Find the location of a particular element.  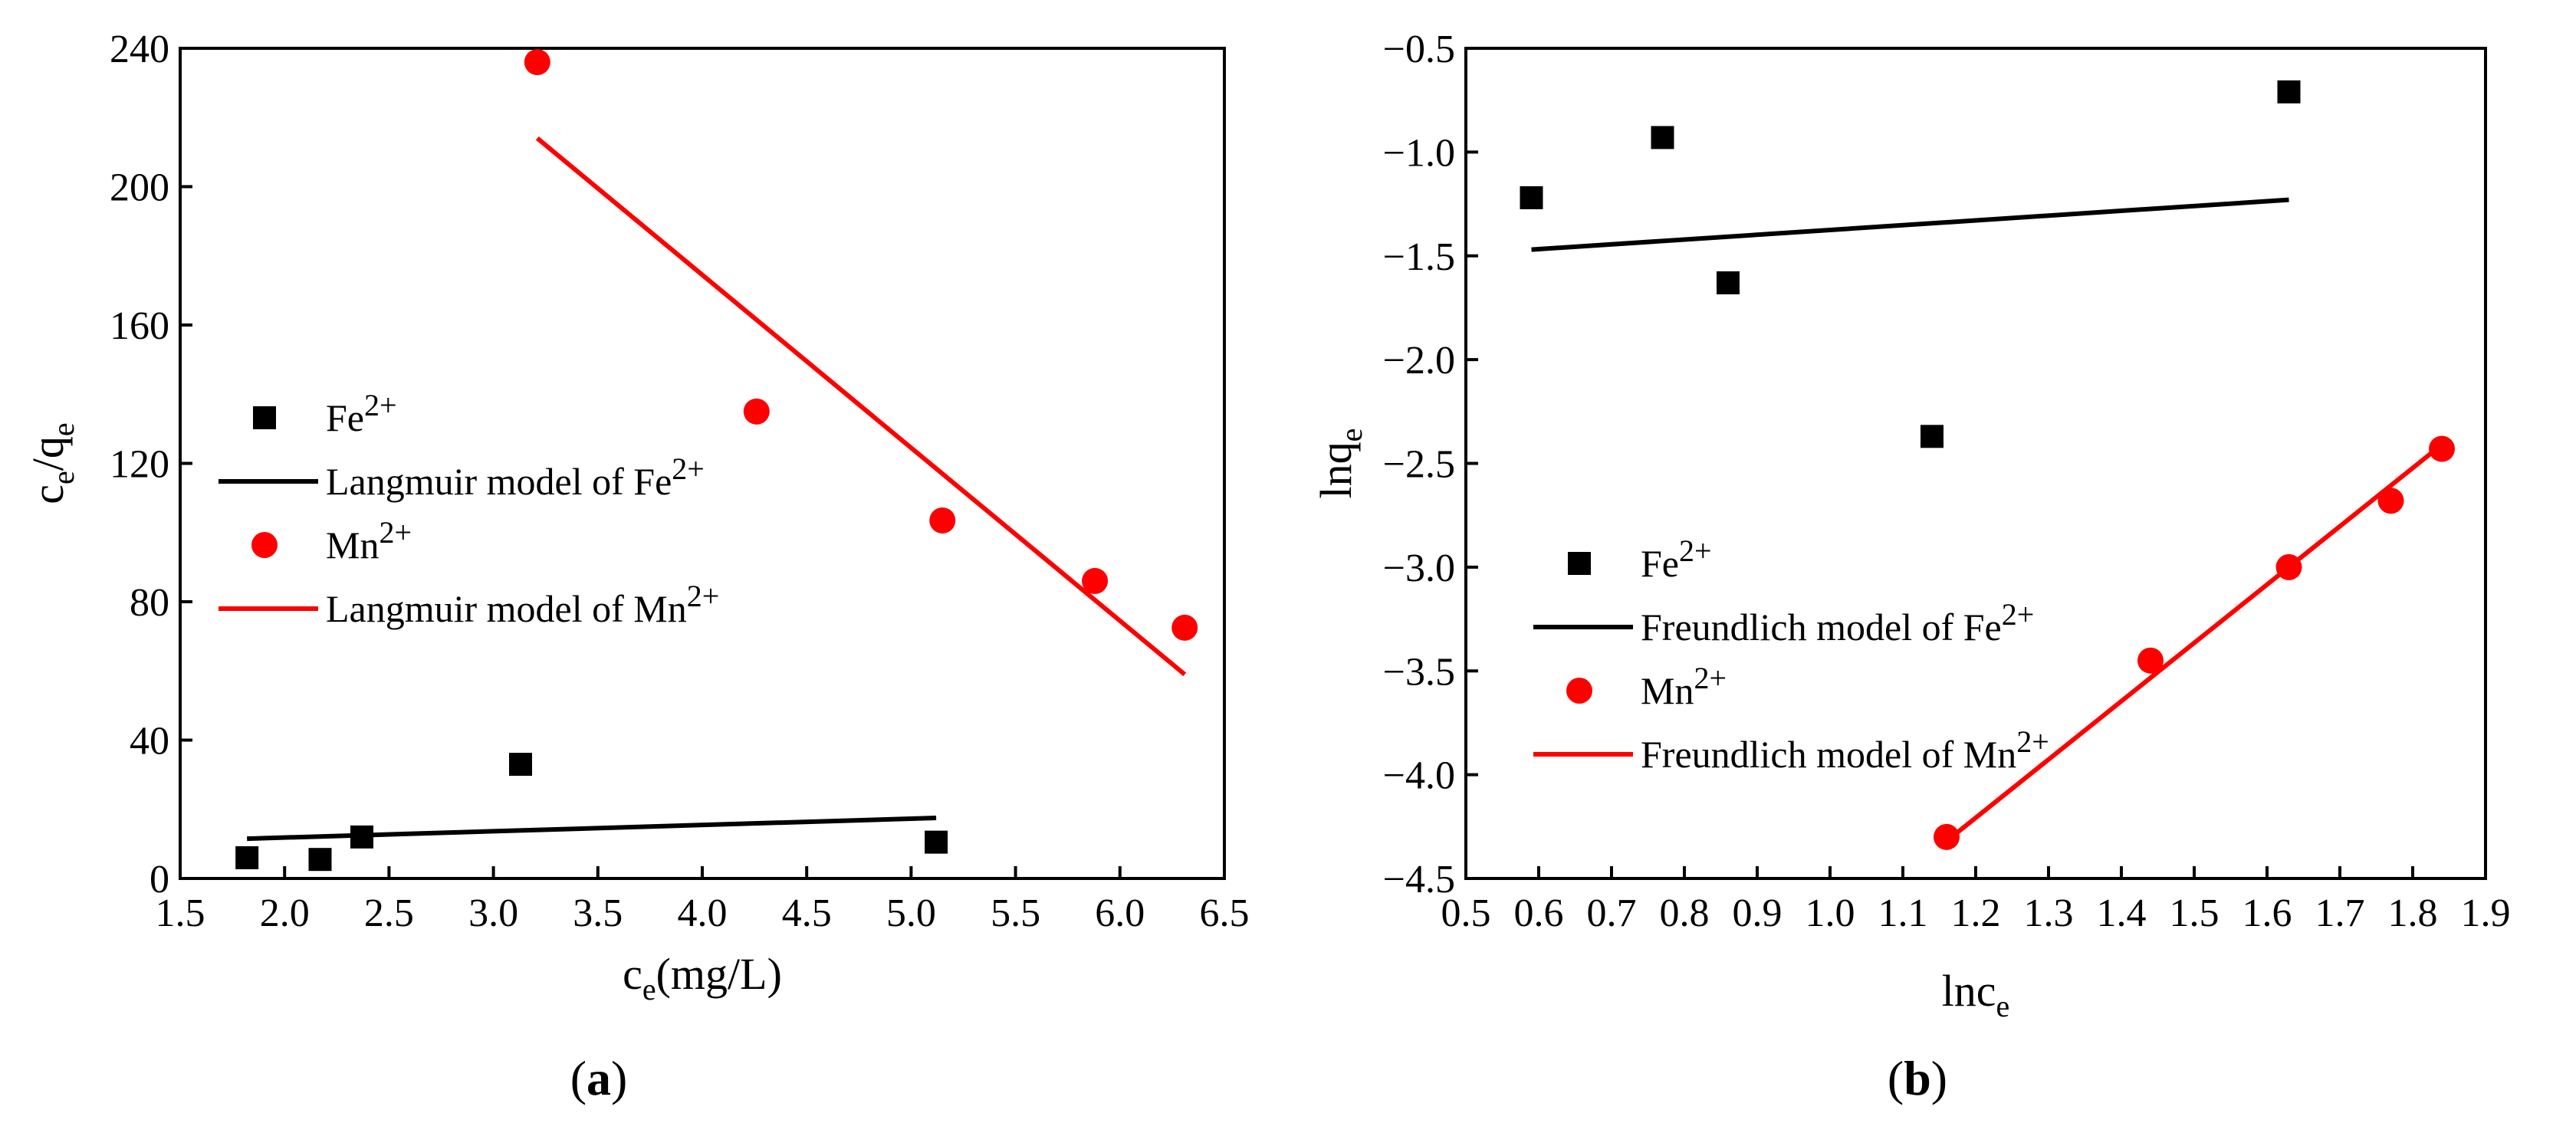

legend-label-text: Freundlich model of Fe is located at coordinates (1822, 627).